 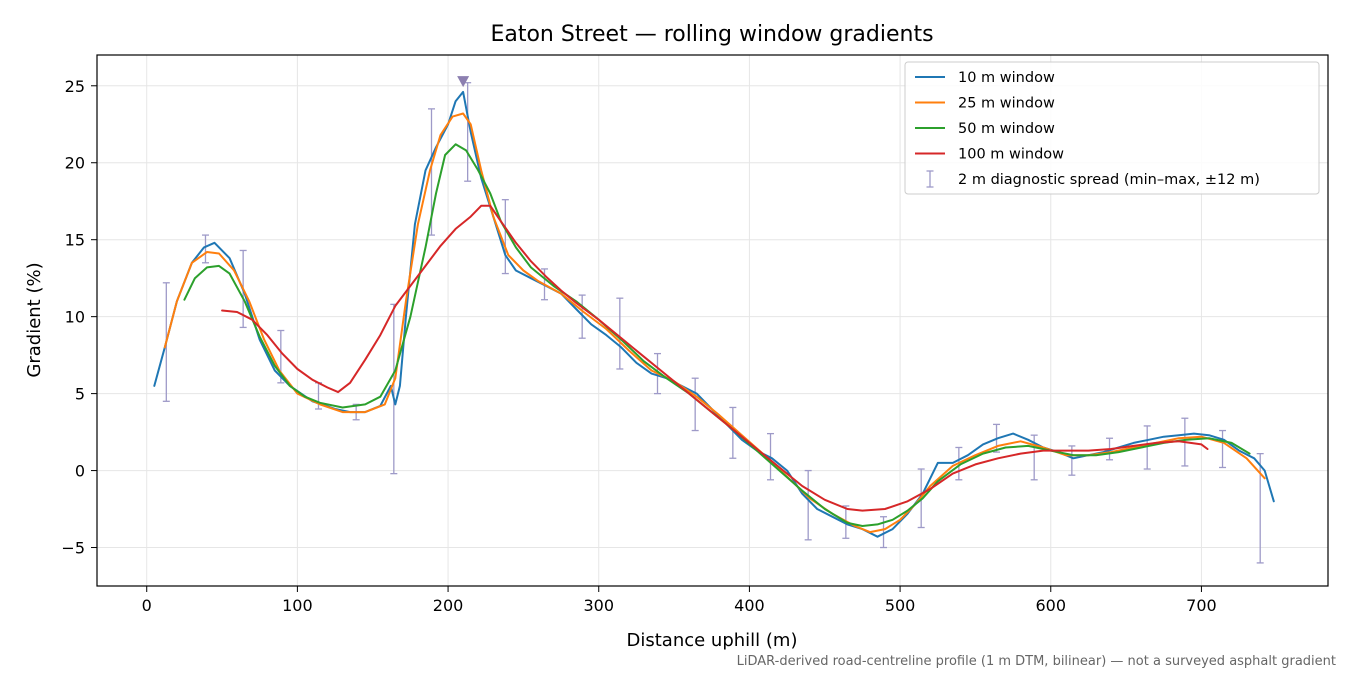 I want to click on x-axis-label: Distance uphill (m), so click(x=712, y=640).